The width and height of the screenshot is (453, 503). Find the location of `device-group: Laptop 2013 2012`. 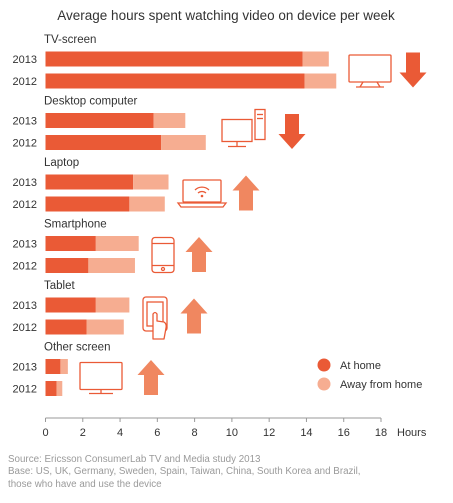

device-group: Laptop 2013 2012 is located at coordinates (136, 184).